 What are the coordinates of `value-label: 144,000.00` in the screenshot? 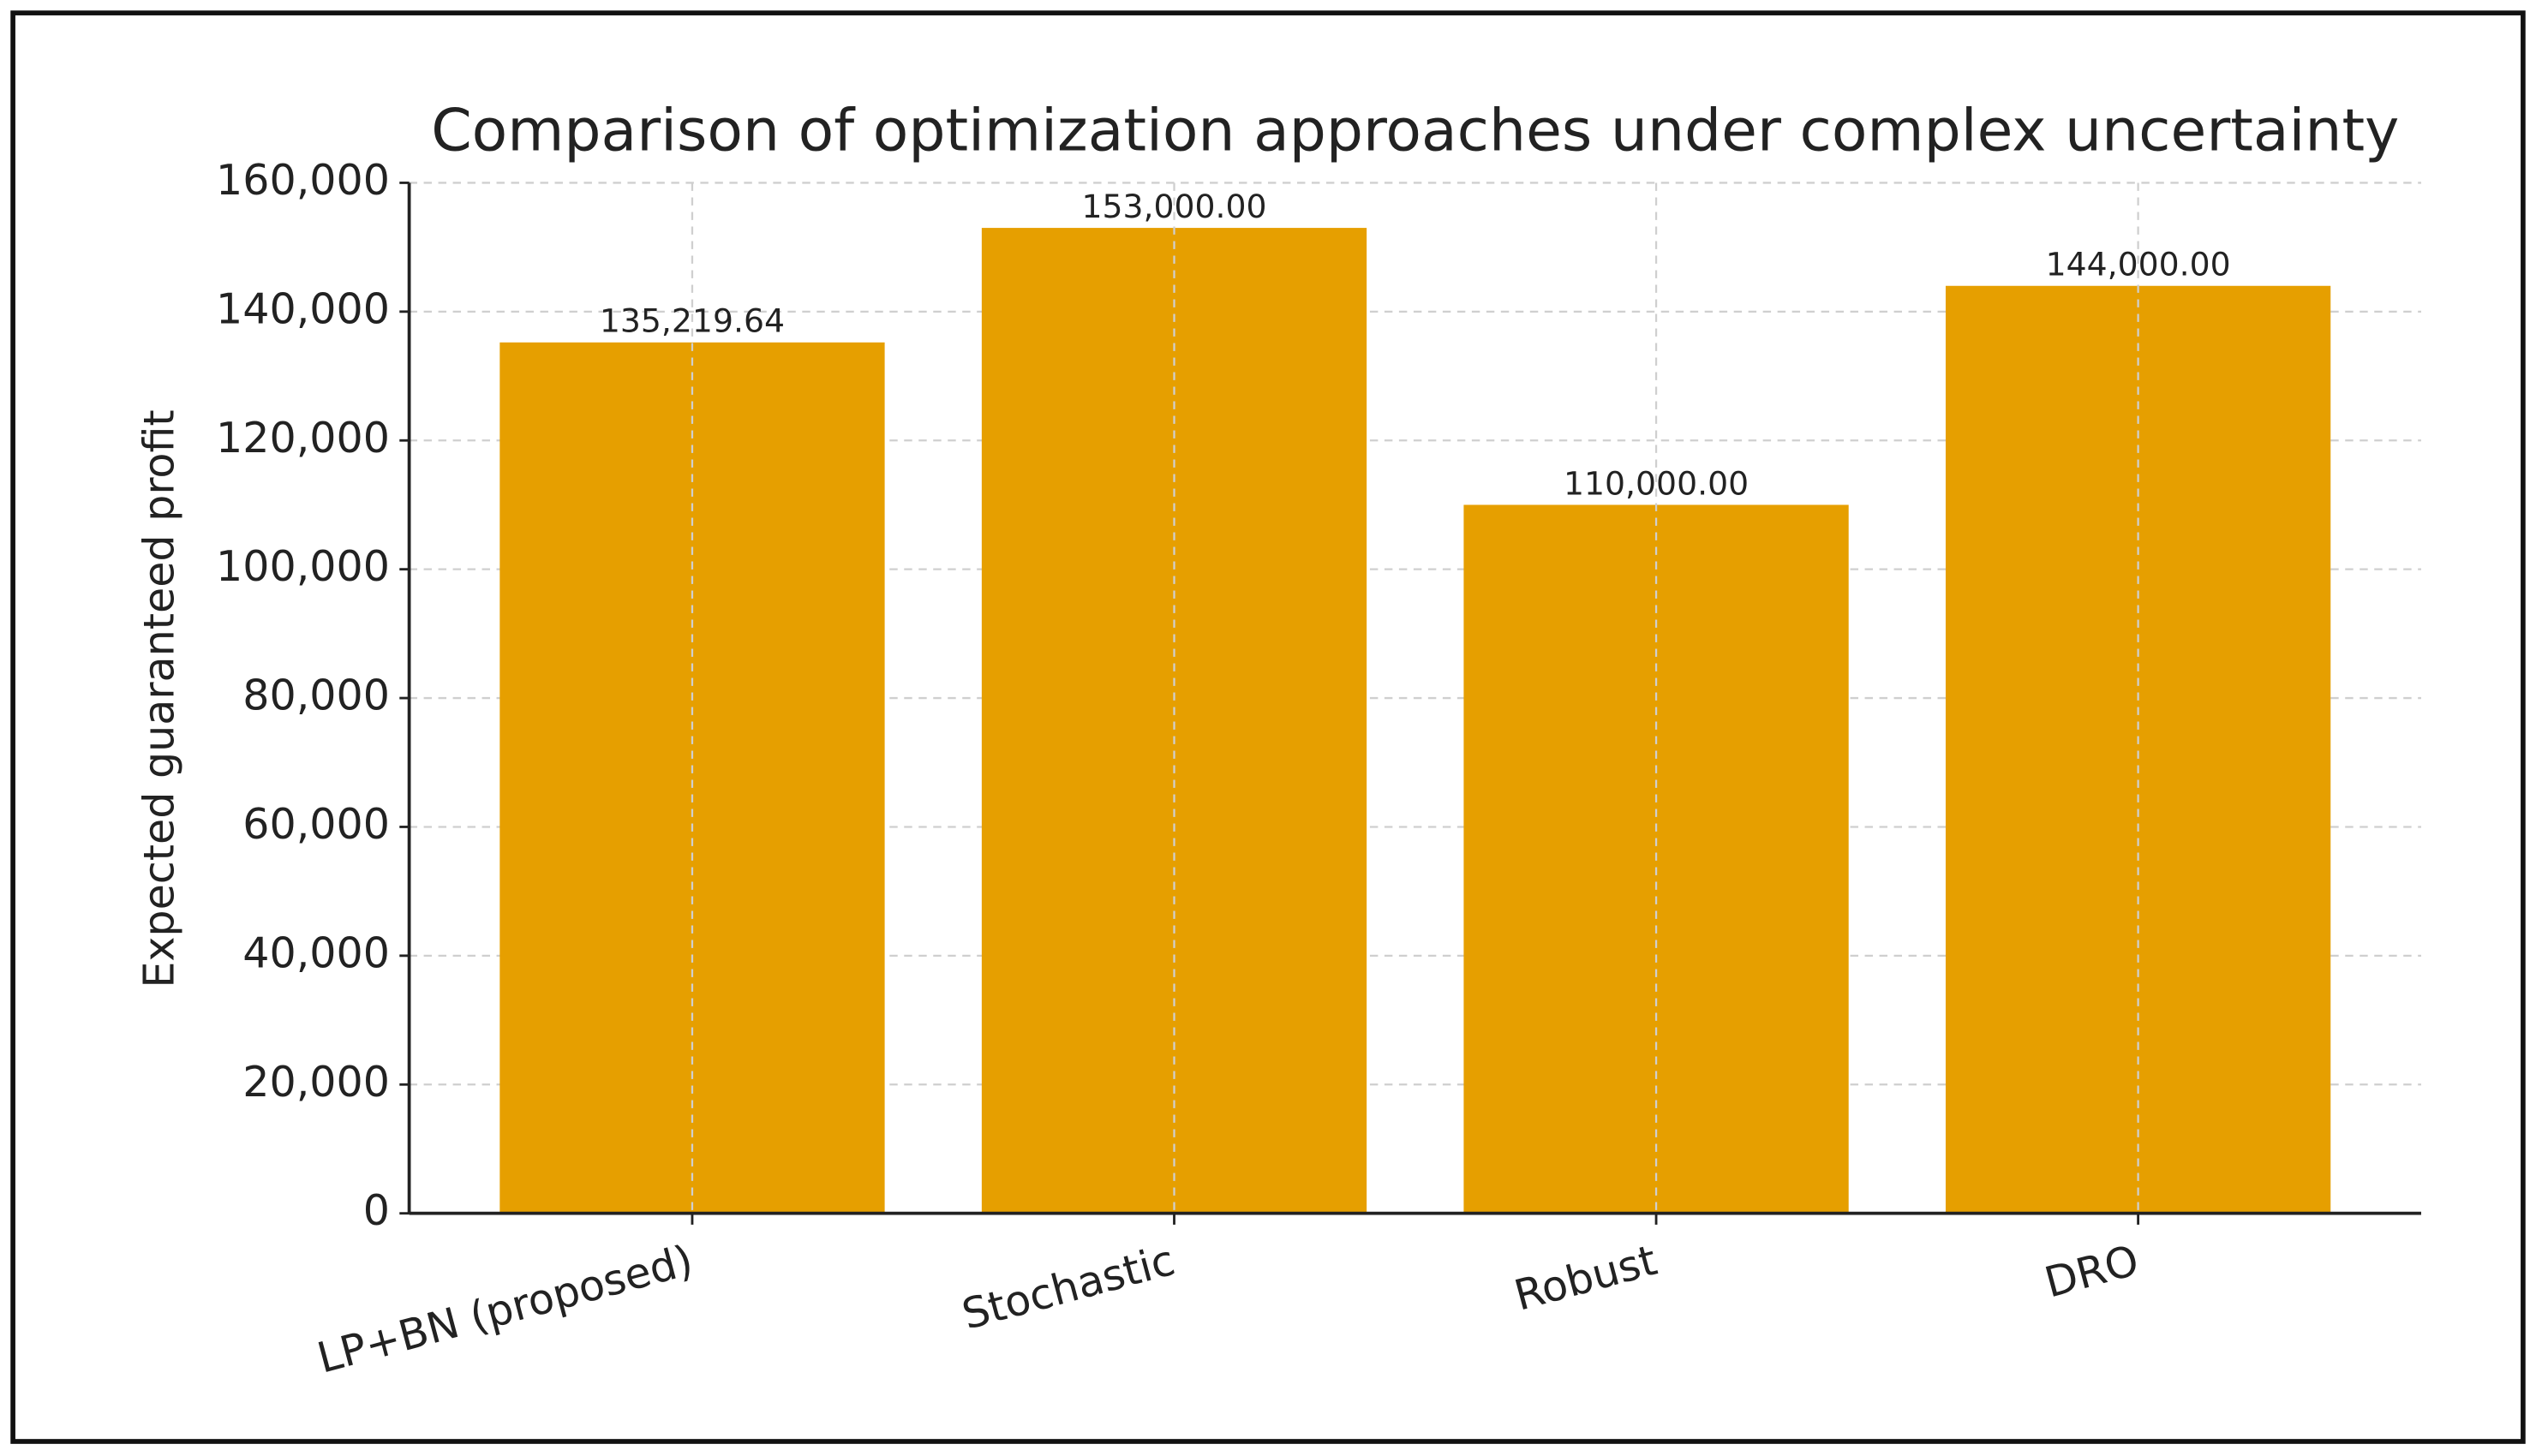 It's located at (2139, 264).